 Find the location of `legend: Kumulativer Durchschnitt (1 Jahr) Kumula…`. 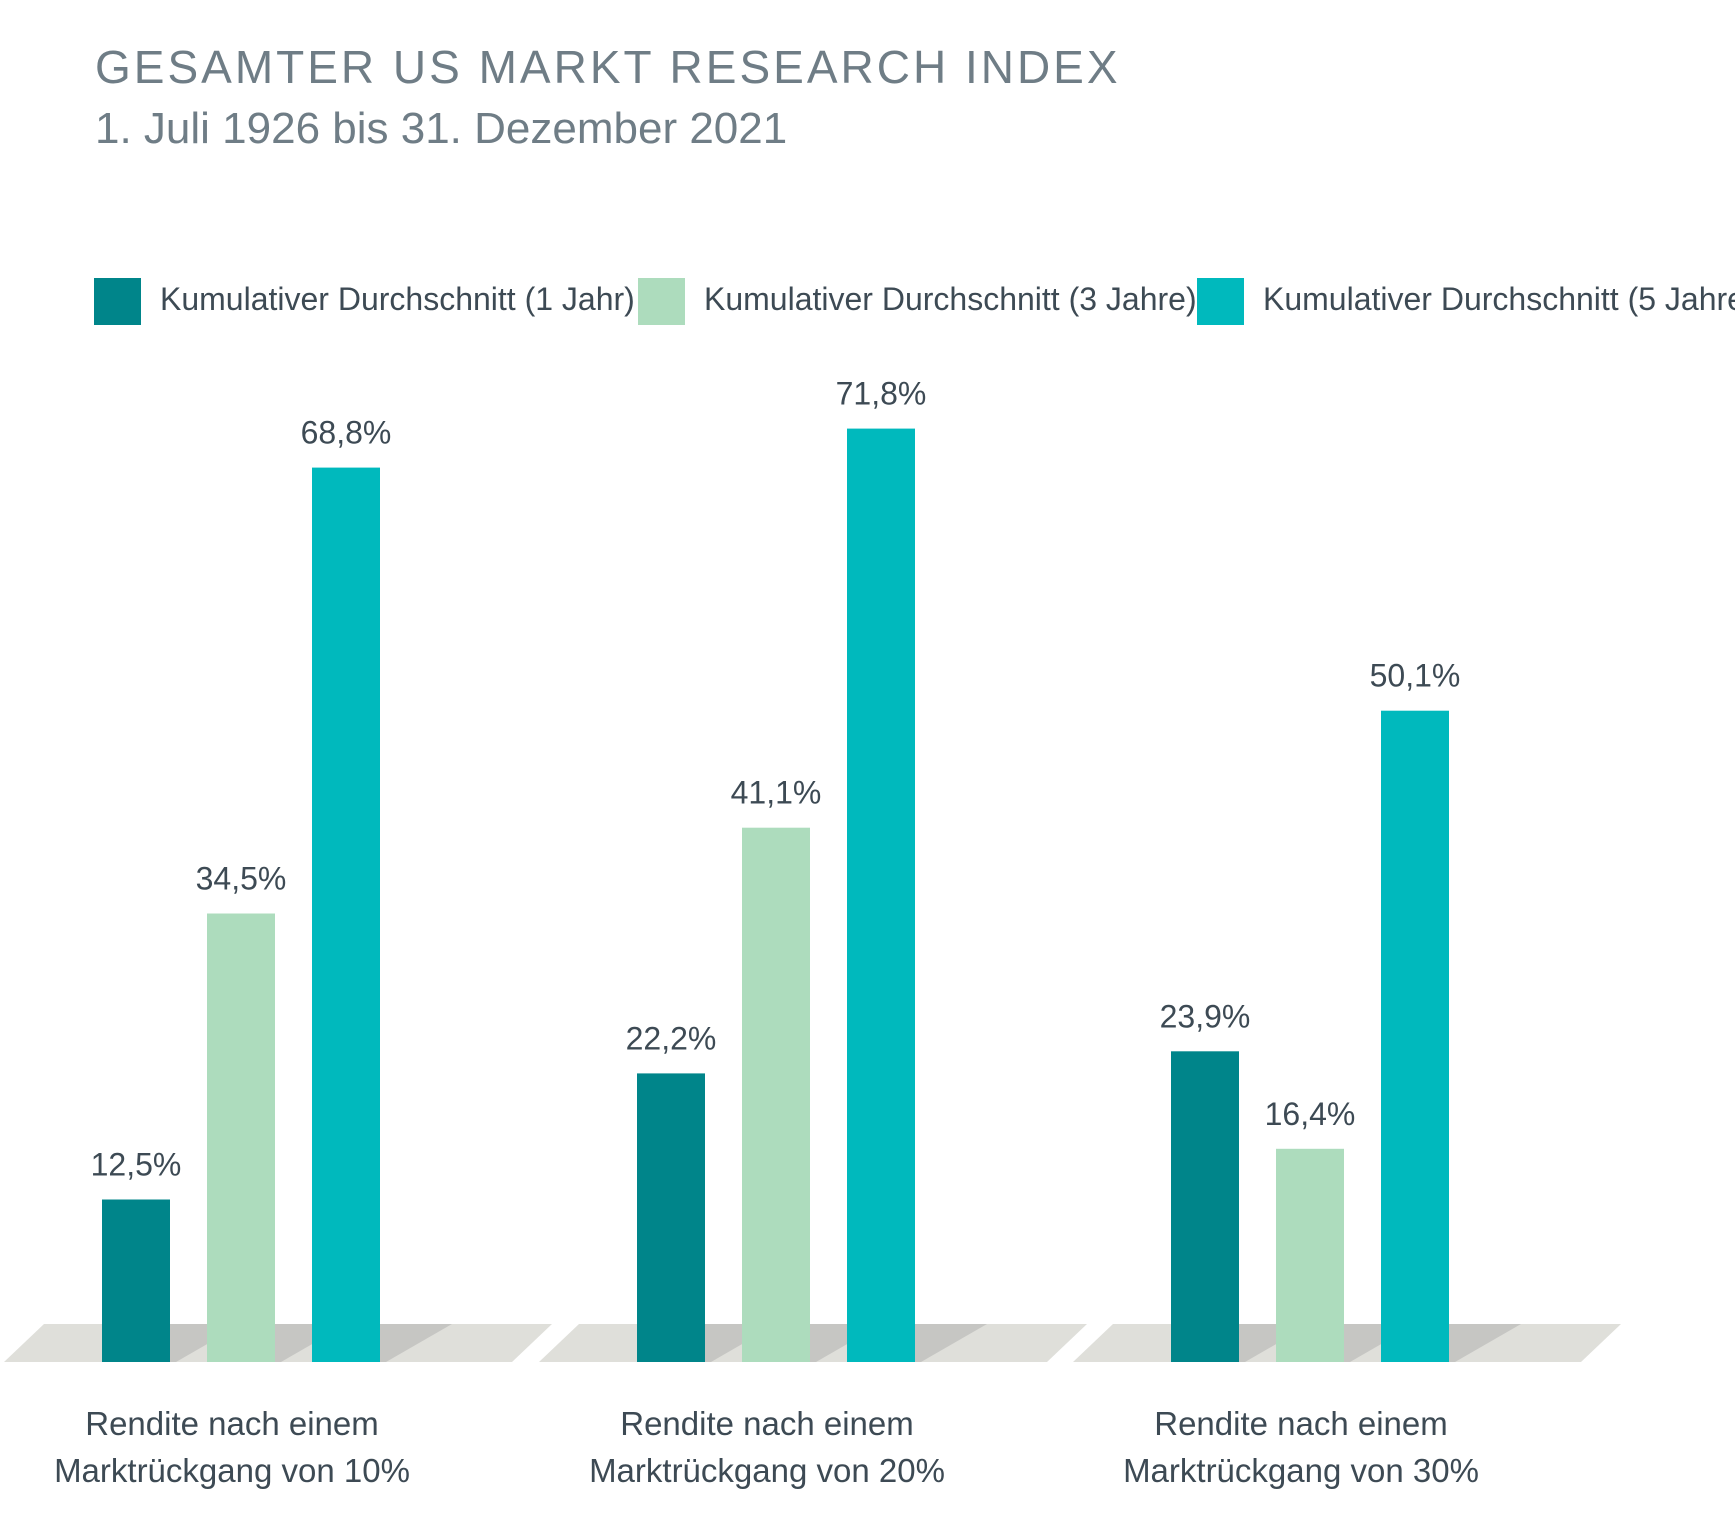

legend: Kumulativer Durchschnitt (1 Jahr) Kumula… is located at coordinates (914, 300).